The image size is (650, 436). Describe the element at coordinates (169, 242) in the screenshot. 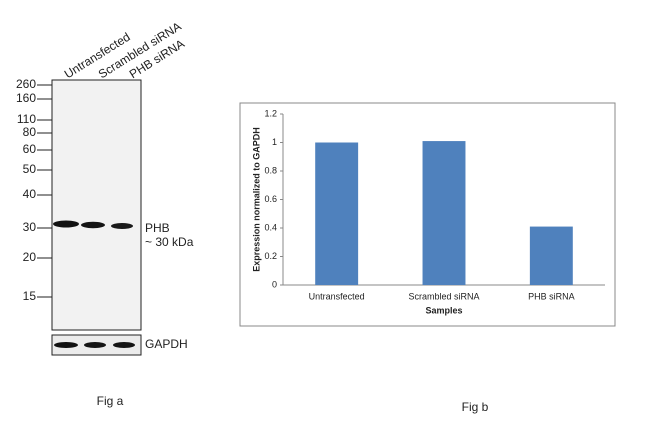

I see `target-size: ~ 30 kDa` at that location.